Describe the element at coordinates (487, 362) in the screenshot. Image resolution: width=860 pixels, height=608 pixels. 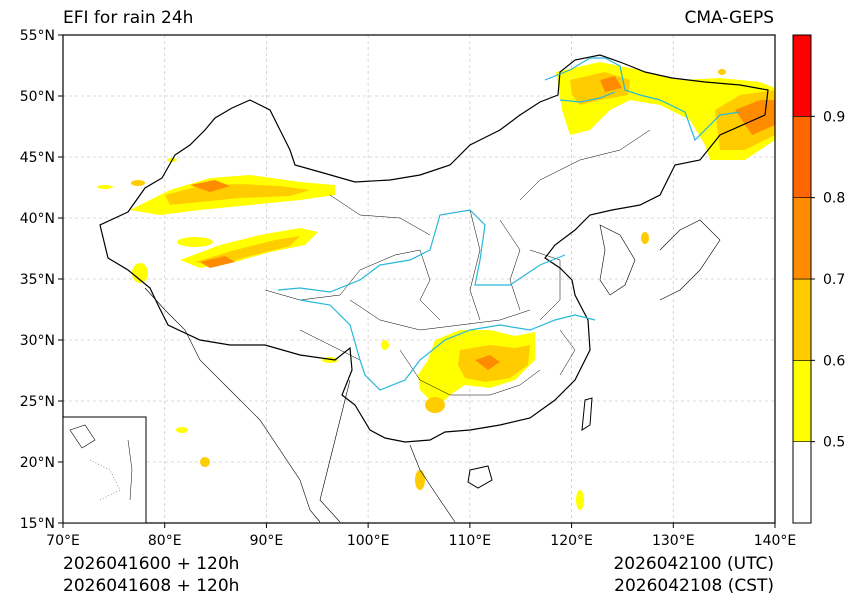
I see `efi-region-south-china-peak` at that location.